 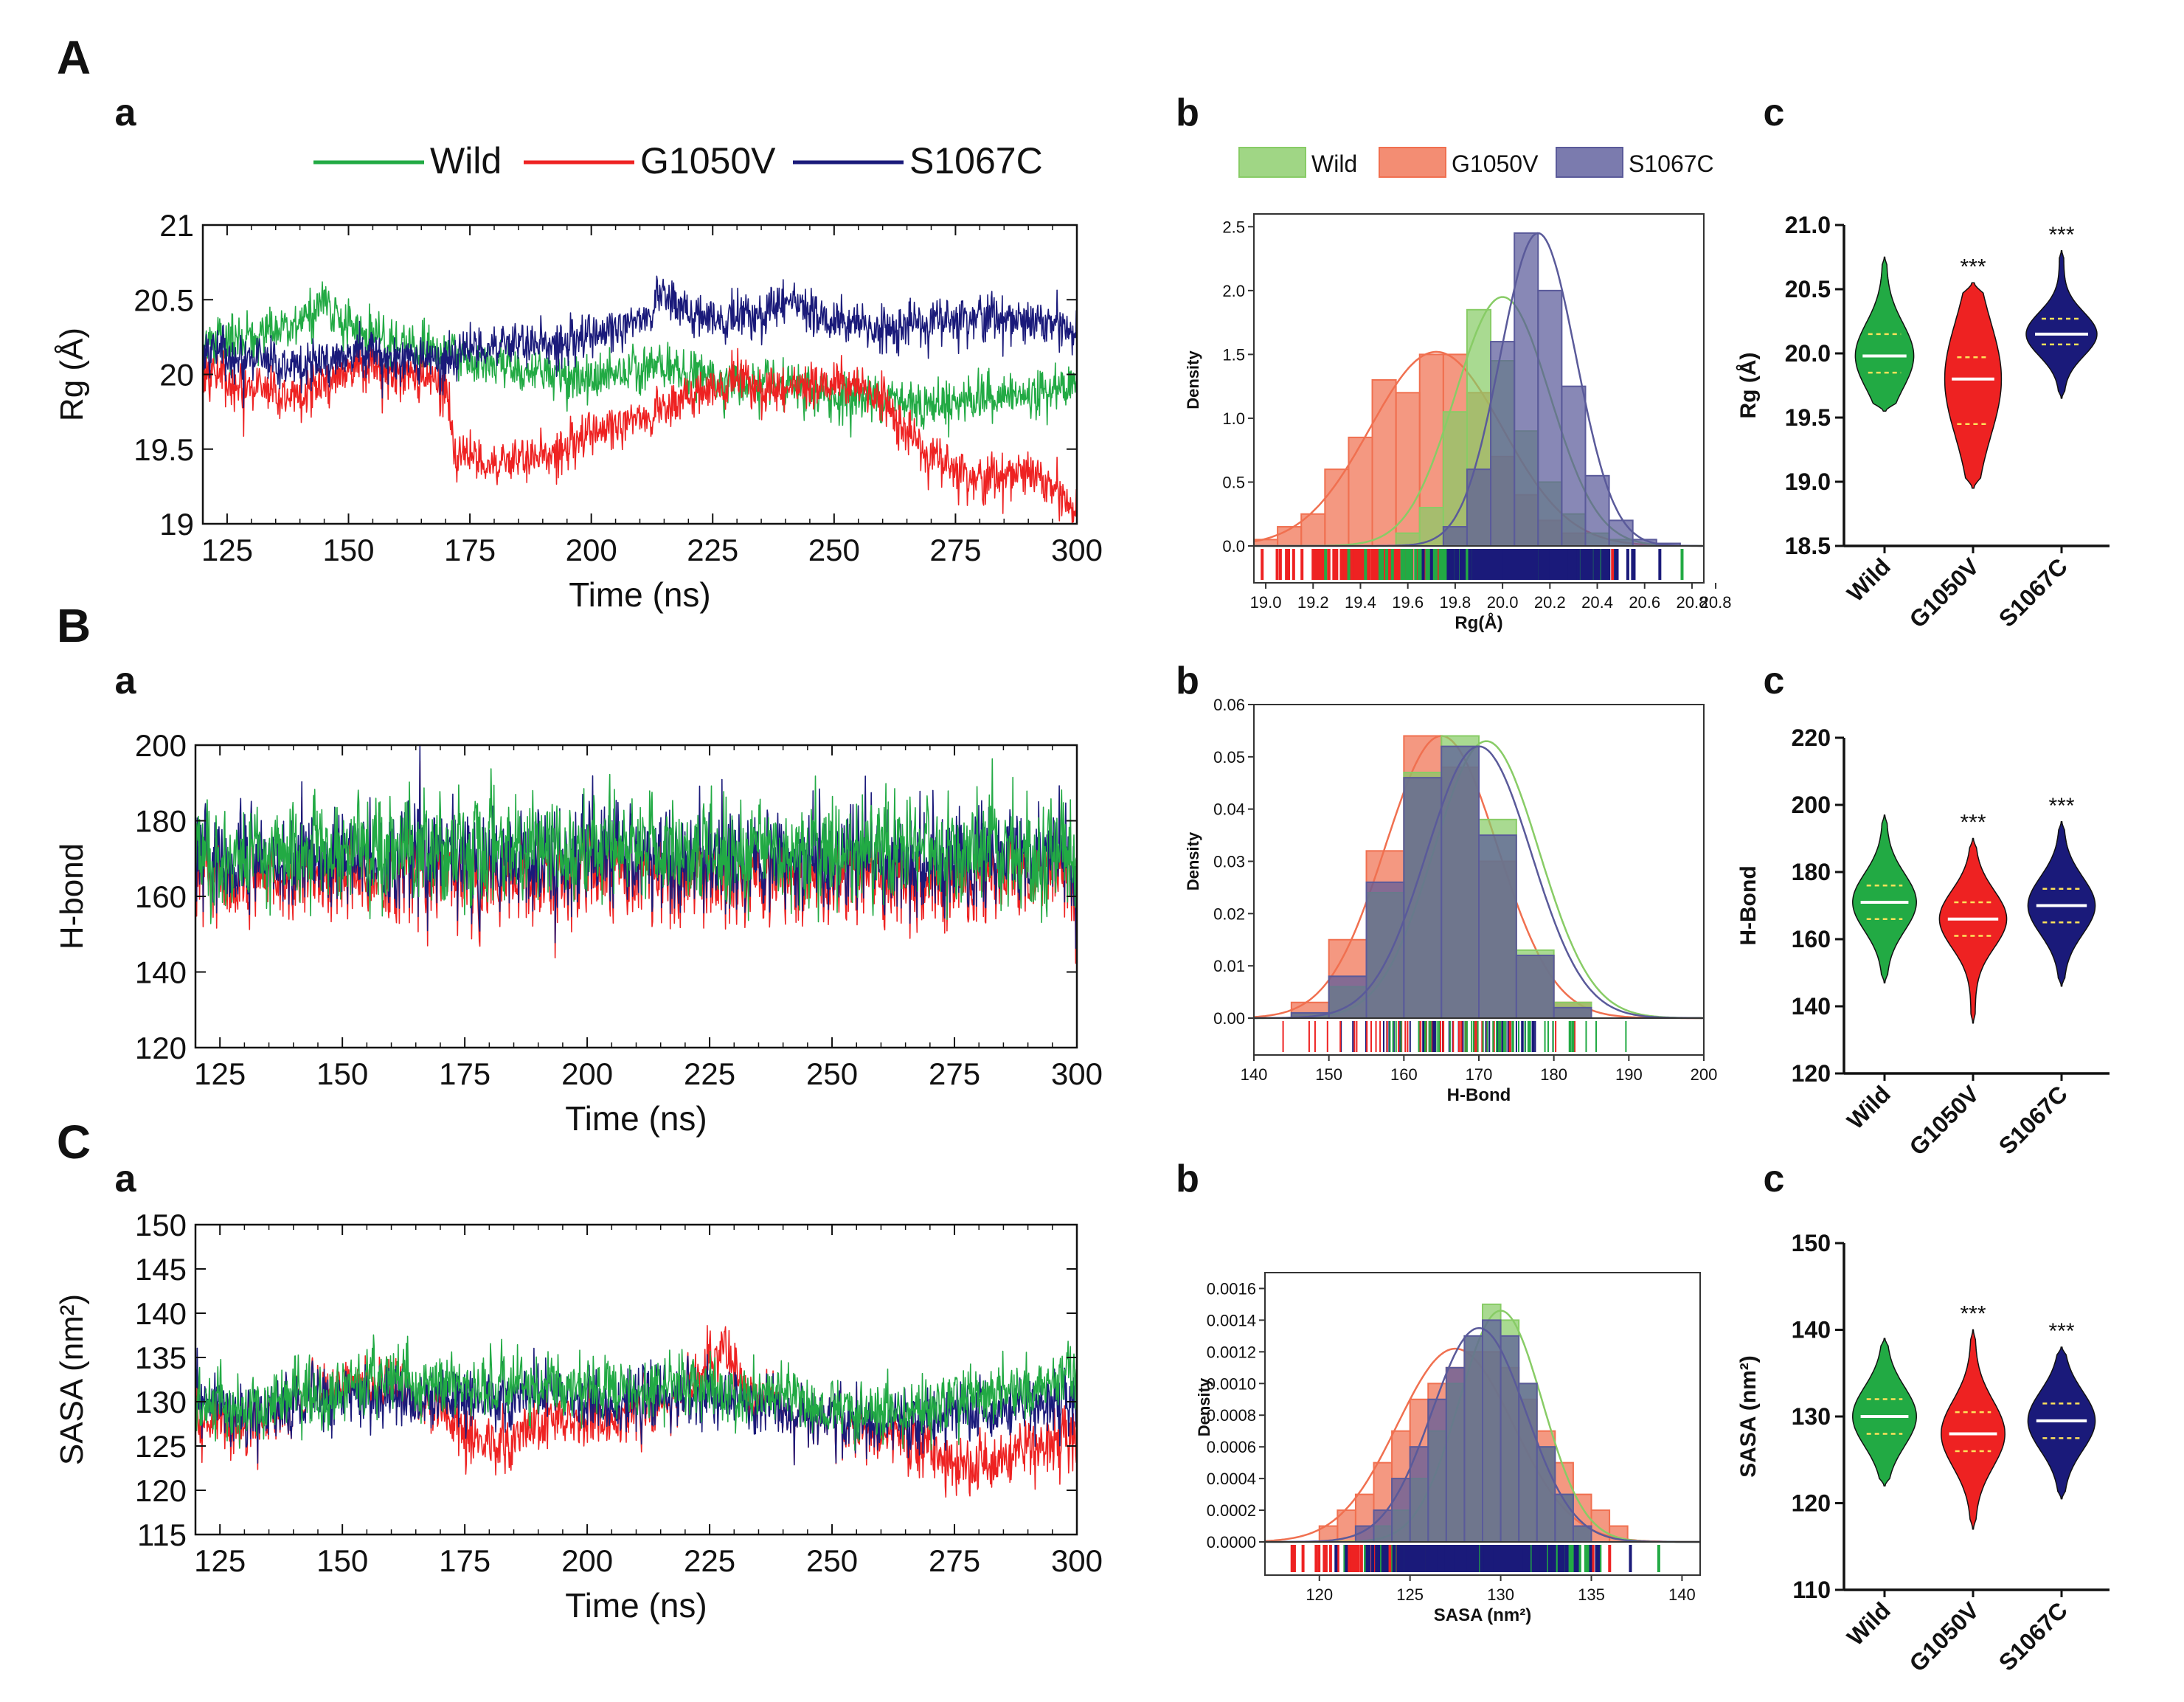 I want to click on series-line-G1050V, so click(x=639, y=430).